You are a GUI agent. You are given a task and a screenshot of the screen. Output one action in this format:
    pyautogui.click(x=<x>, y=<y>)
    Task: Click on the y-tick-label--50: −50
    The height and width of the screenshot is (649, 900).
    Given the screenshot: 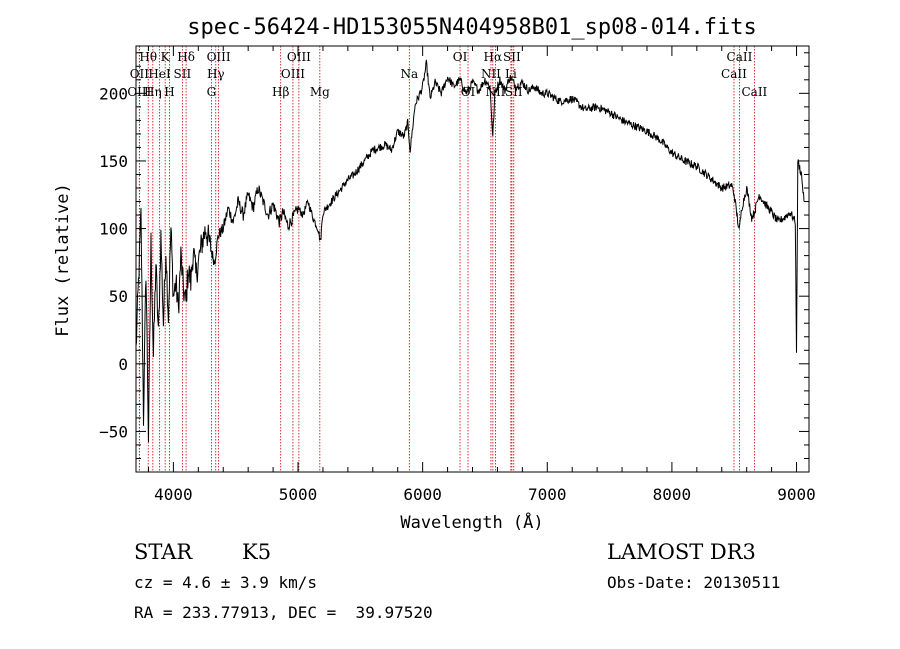 What is the action you would take?
    pyautogui.click(x=113, y=431)
    